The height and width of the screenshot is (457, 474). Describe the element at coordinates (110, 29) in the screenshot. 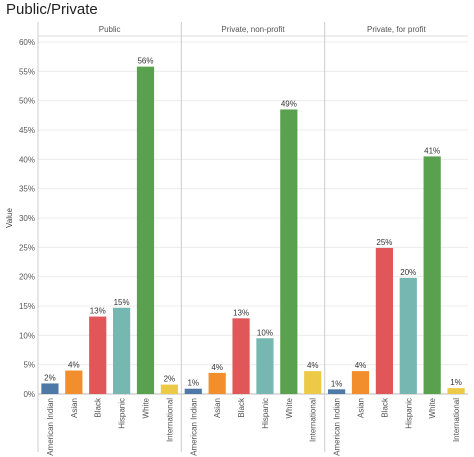

I see `panel-header: Public` at that location.